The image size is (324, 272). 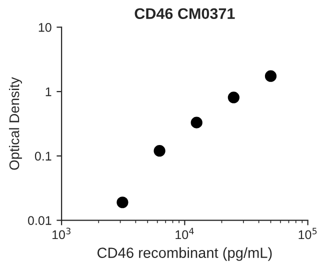 I want to click on y-tick-label: 0.1, so click(x=43, y=156).